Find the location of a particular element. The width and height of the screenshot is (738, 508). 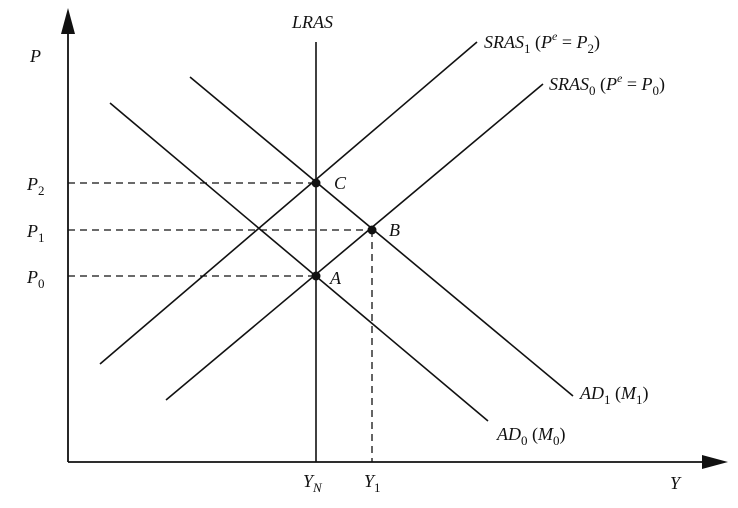

y-axis-label: P is located at coordinates (35, 56).